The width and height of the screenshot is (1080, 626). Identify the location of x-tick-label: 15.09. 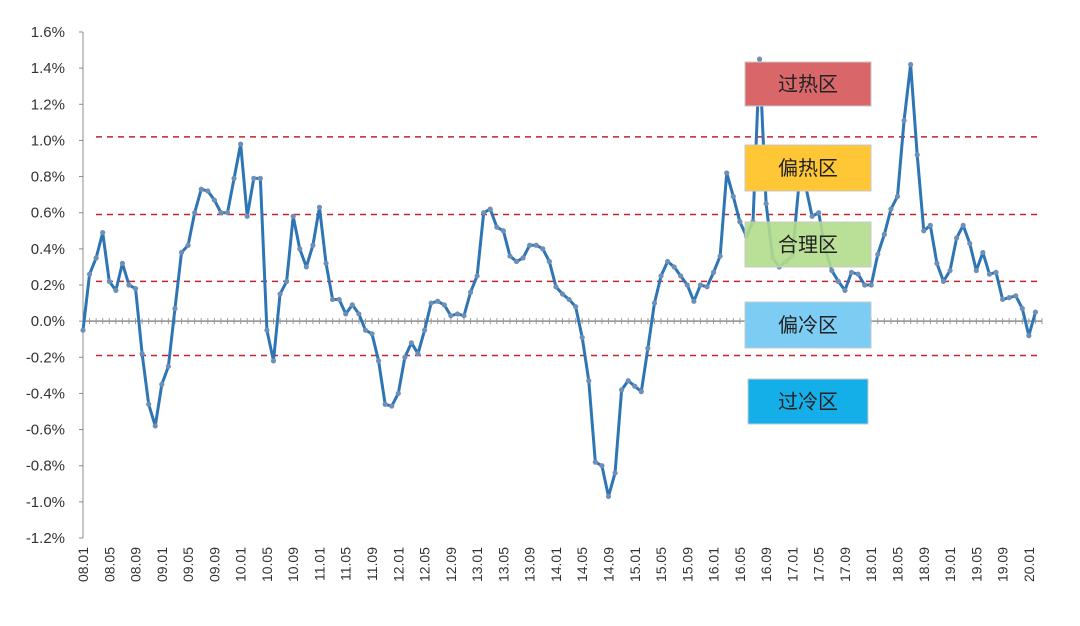
(687, 564).